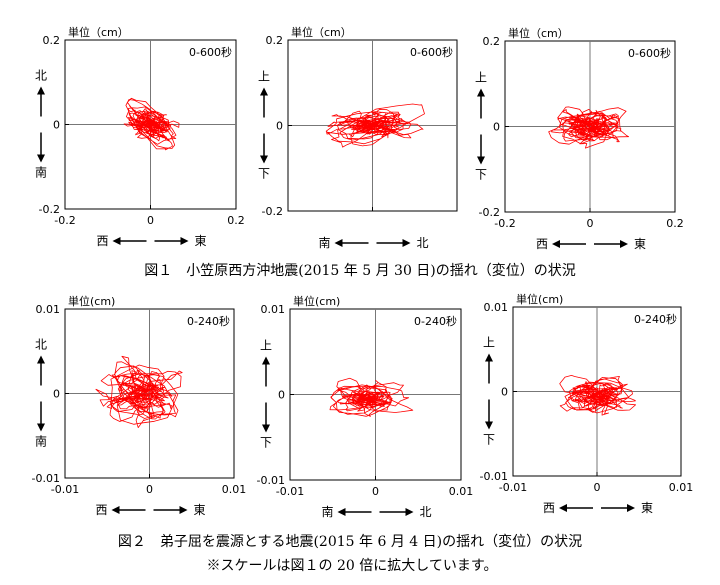 The image size is (720, 585). Describe the element at coordinates (360, 270) in the screenshot. I see `figure-1-caption: 図１ 小笠原西方沖地震(2015 年 5 月 30 日)の揺れ（変位）の状況` at that location.